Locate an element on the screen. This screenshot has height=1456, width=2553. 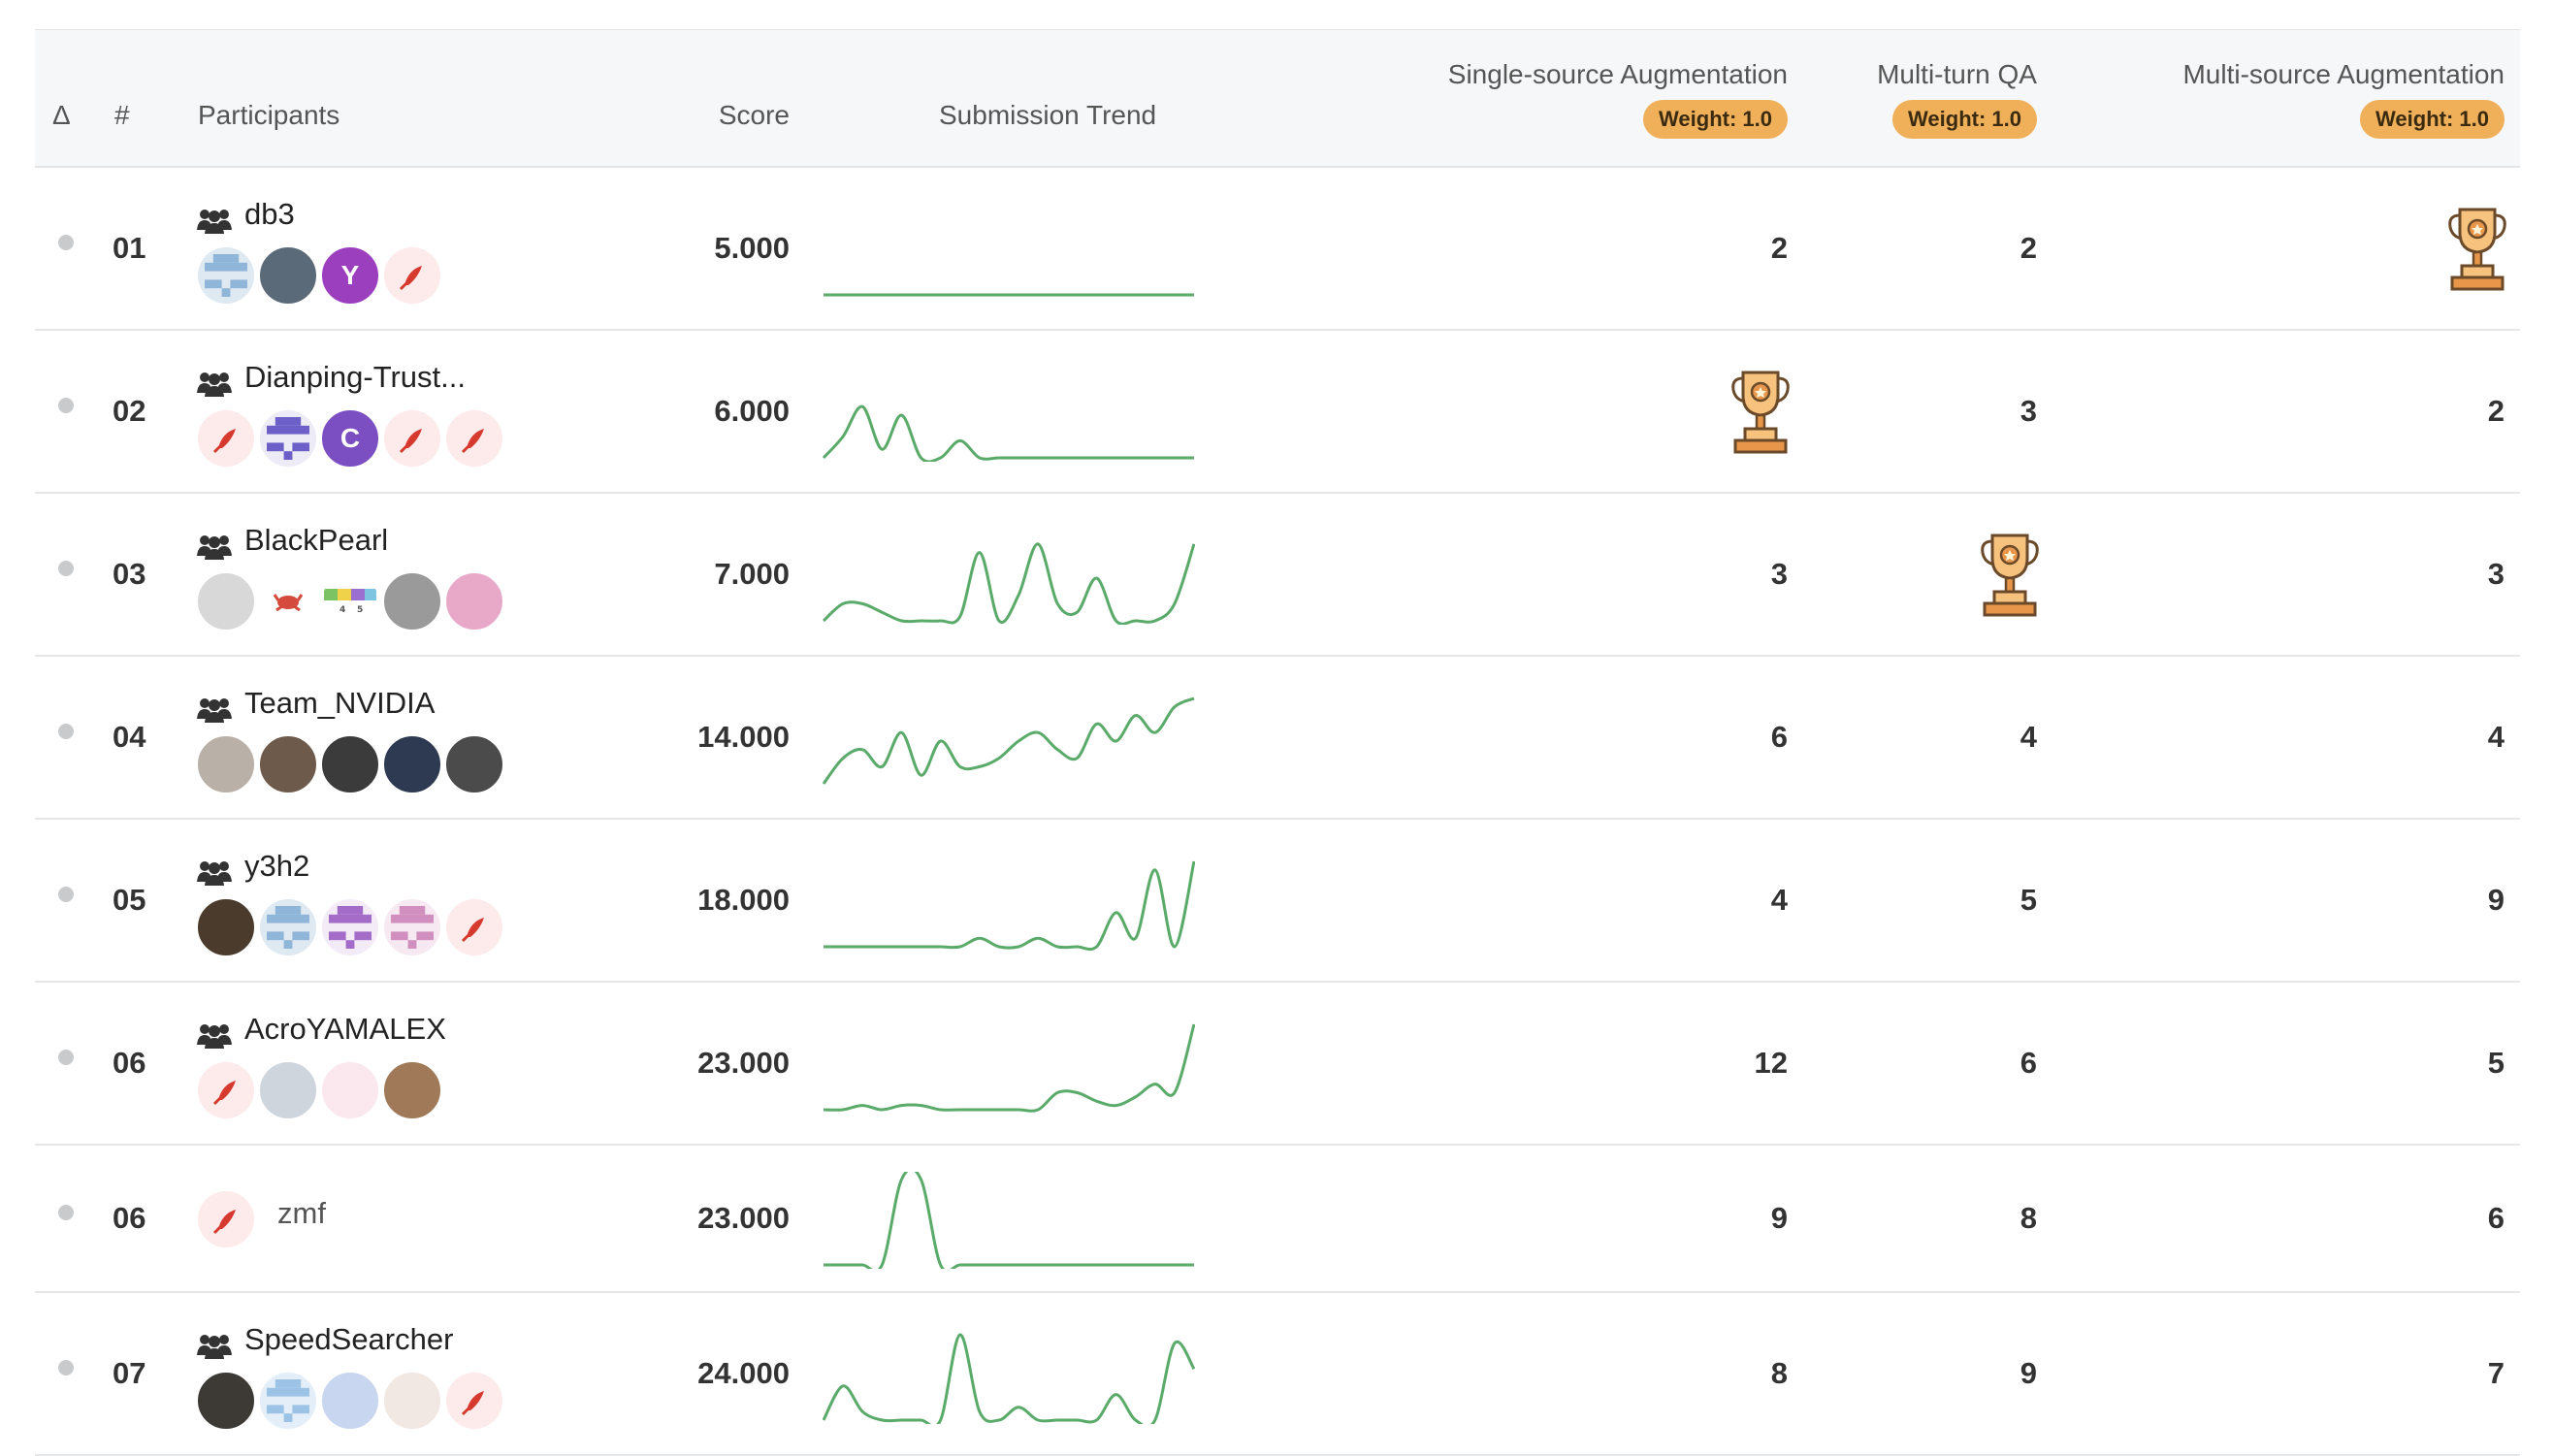
rank-number: 03 is located at coordinates (129, 574).